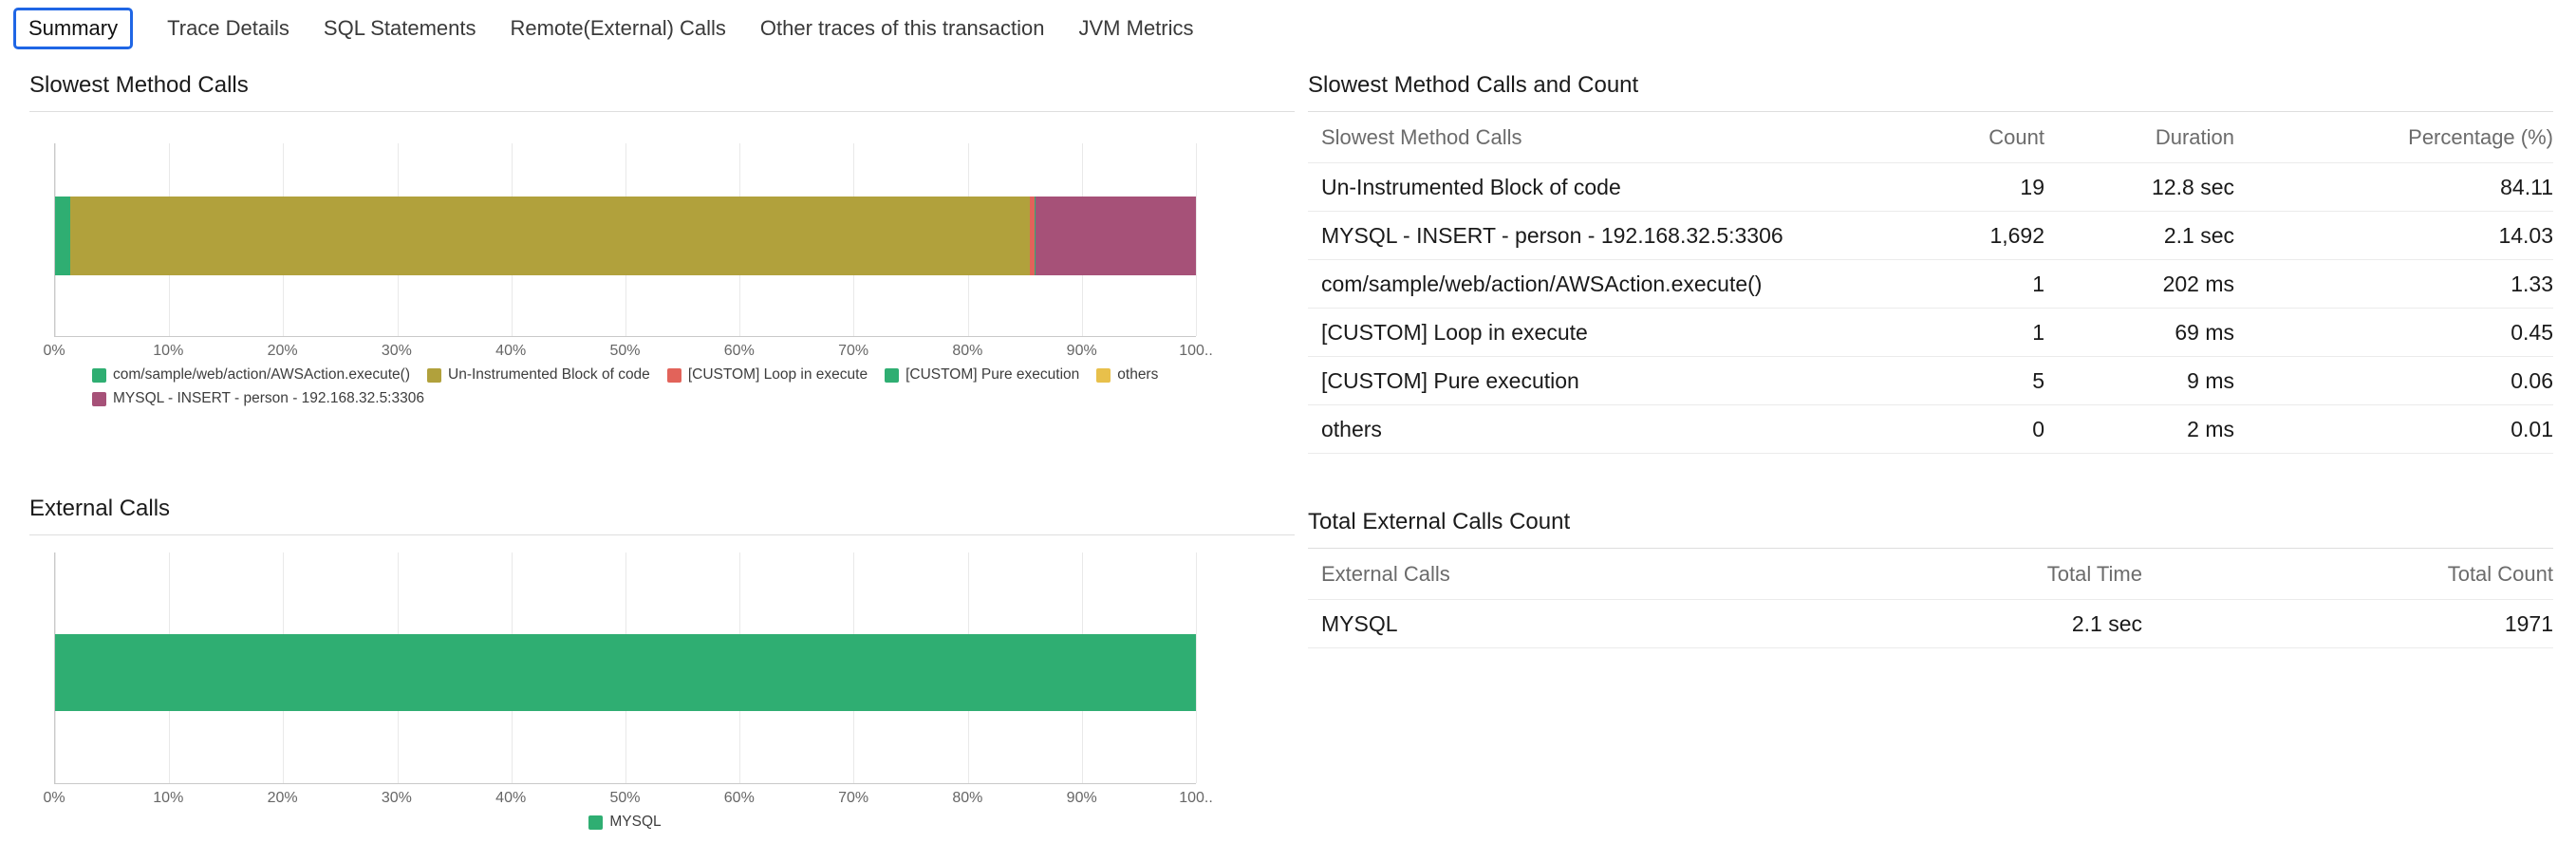 Image resolution: width=2576 pixels, height=843 pixels. Describe the element at coordinates (992, 374) in the screenshot. I see `legend-label: [CUSTOM] Pure execution` at that location.